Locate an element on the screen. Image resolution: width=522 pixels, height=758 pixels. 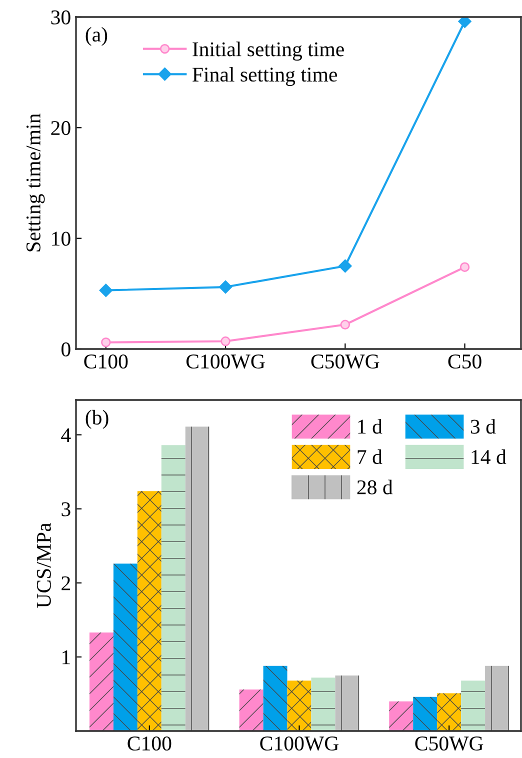
y-tick-label: 4 is located at coordinates (66, 435).